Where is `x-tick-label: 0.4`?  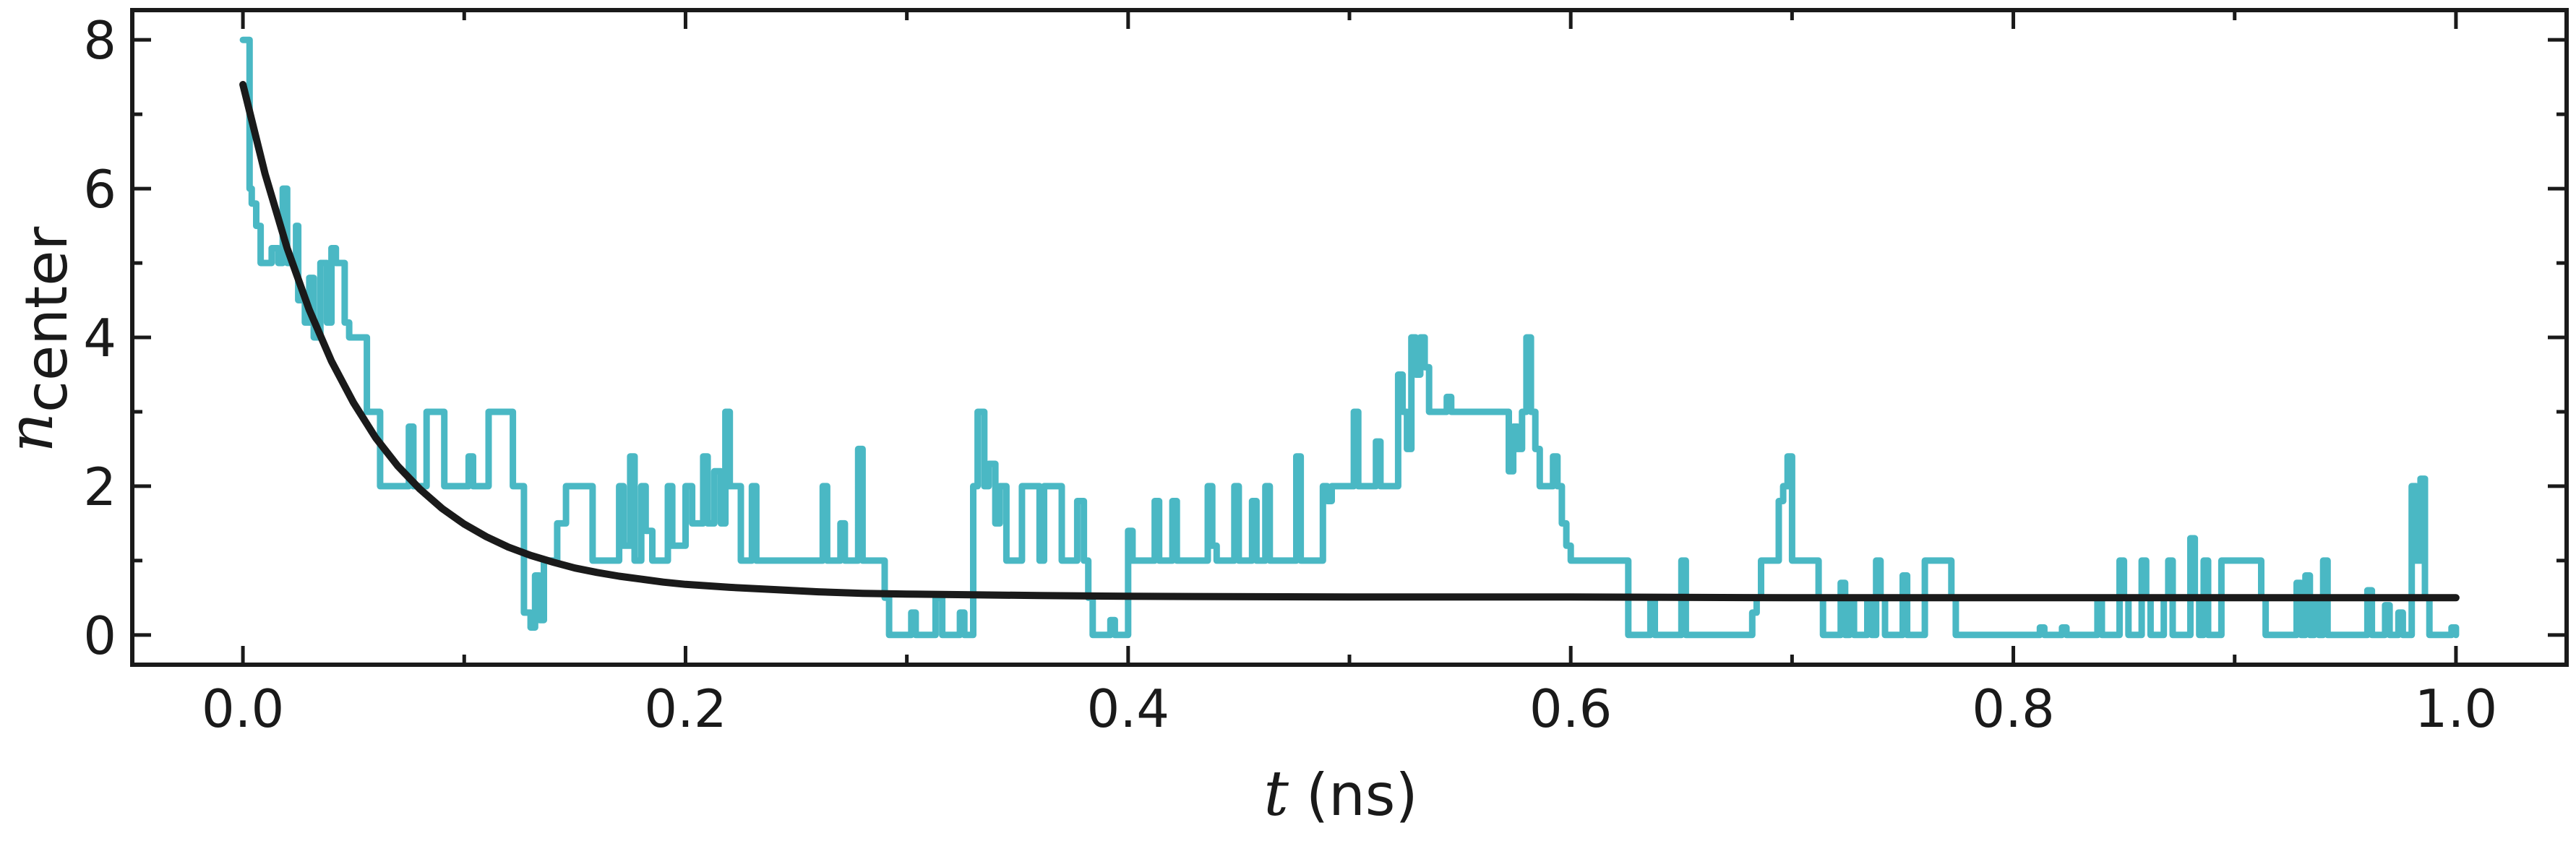
x-tick-label: 0.4 is located at coordinates (1129, 708).